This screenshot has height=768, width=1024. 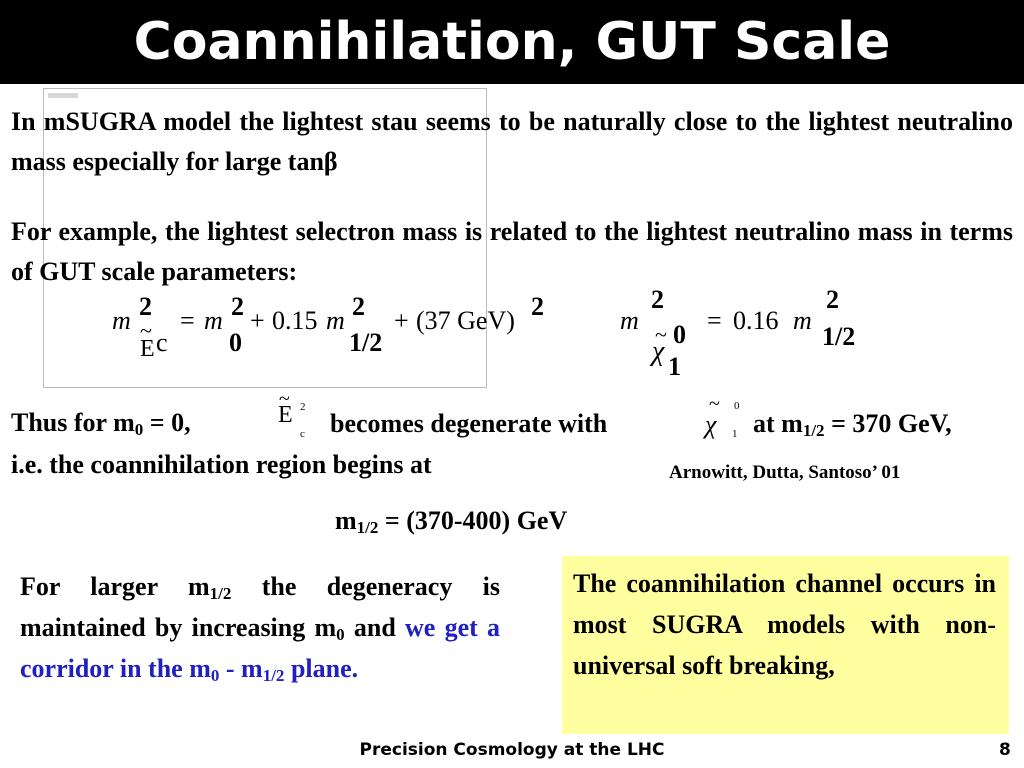 I want to click on title-bar, so click(x=512, y=42).